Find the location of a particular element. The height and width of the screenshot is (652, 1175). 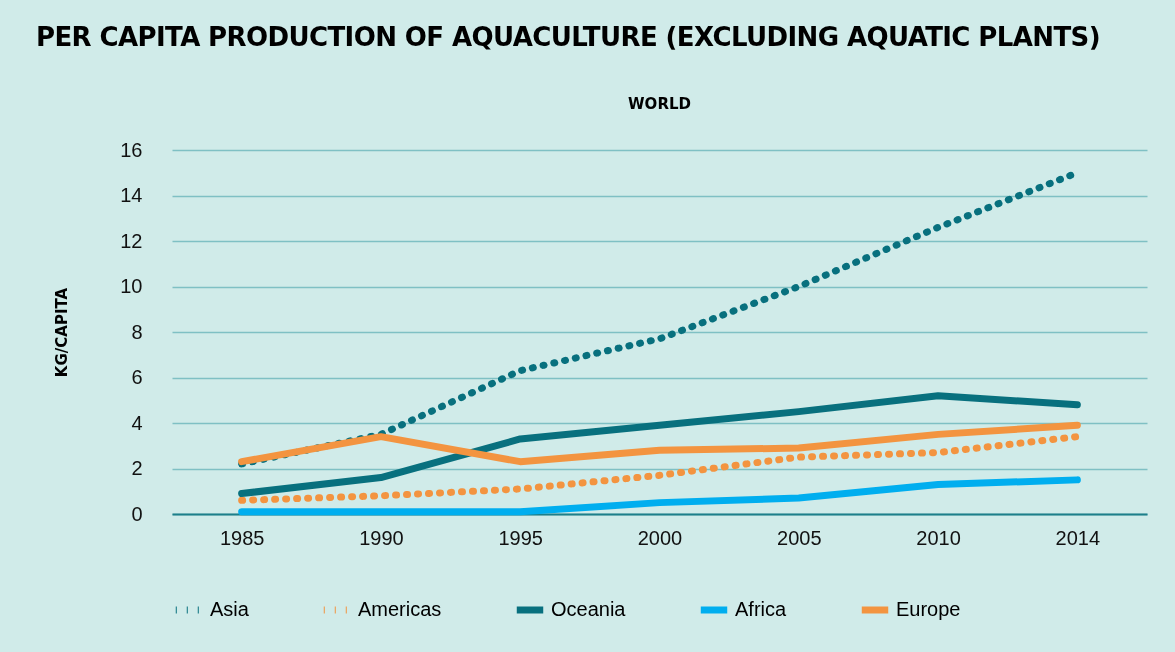

y-tick-label: 14 is located at coordinates (131, 195).